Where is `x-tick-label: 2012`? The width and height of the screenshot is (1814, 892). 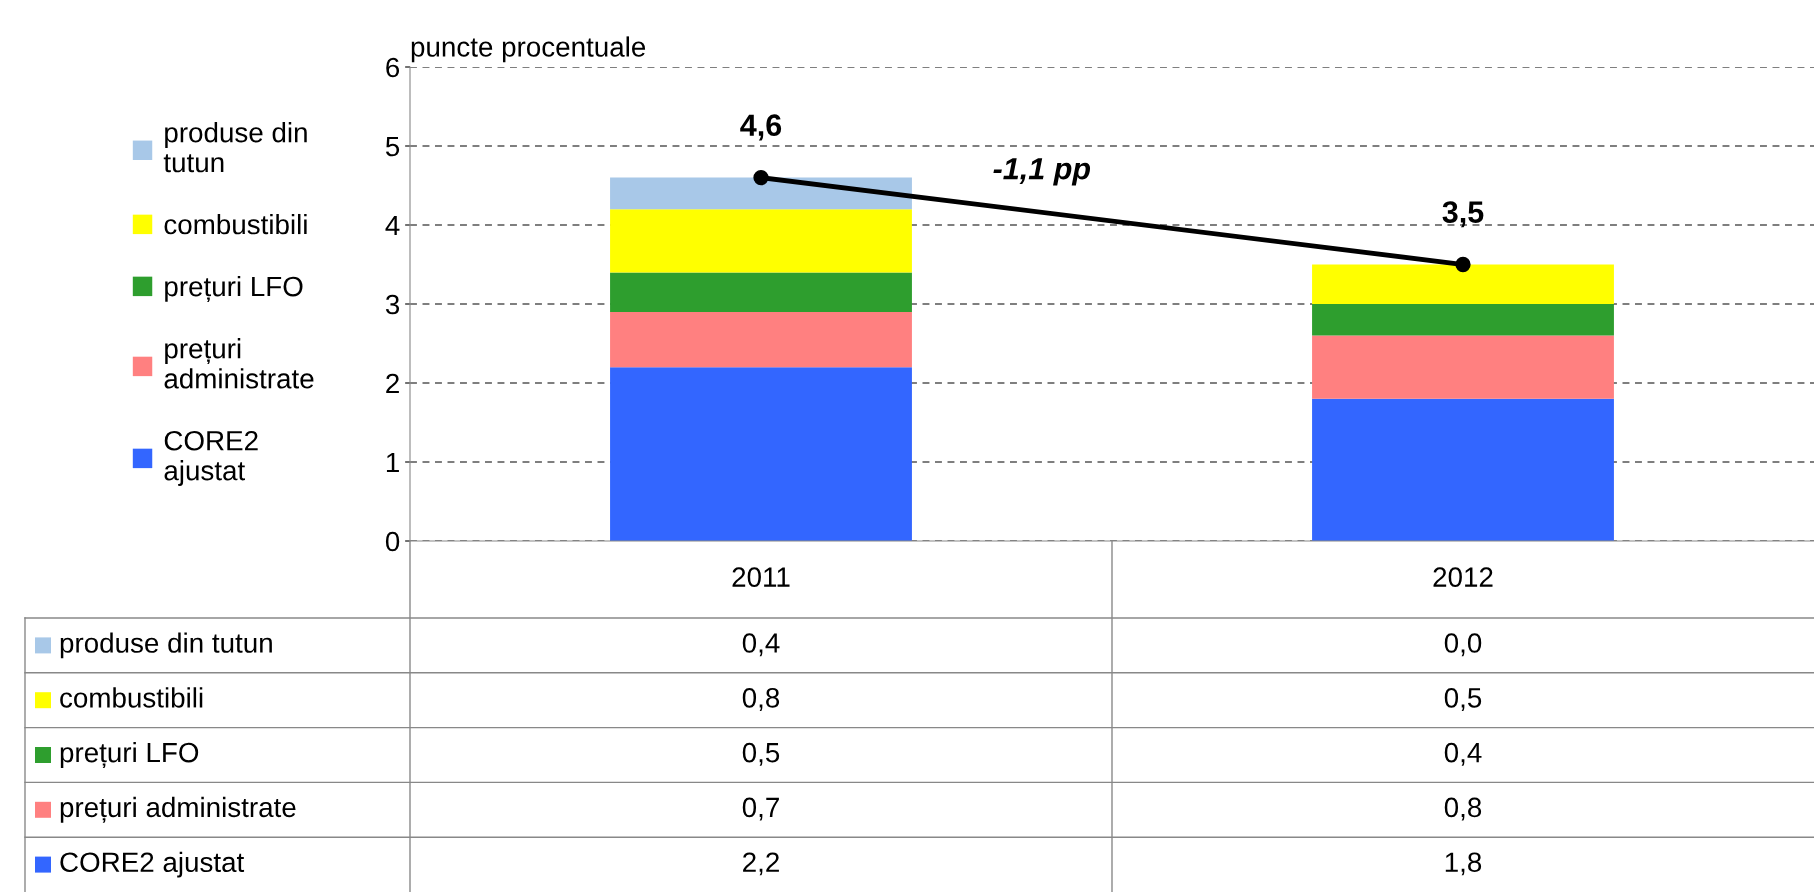 x-tick-label: 2012 is located at coordinates (1463, 577).